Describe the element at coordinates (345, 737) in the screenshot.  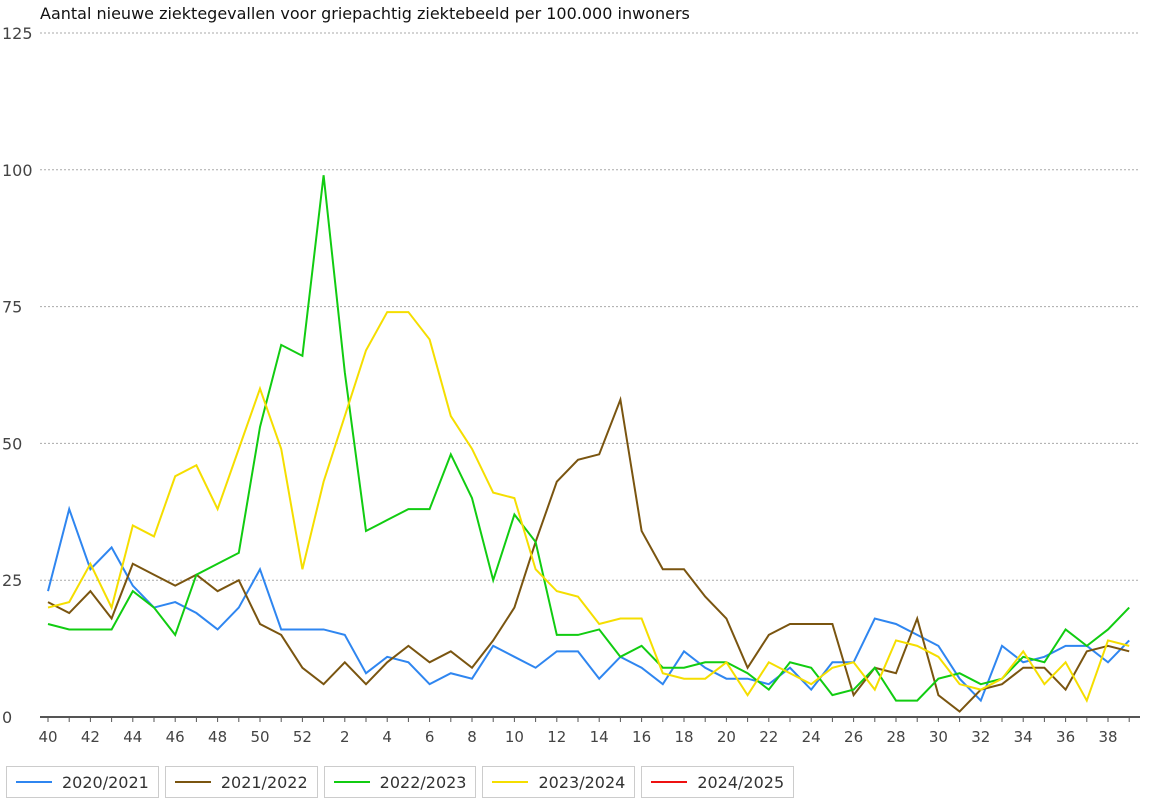
I see `x-tick-label: 2` at that location.